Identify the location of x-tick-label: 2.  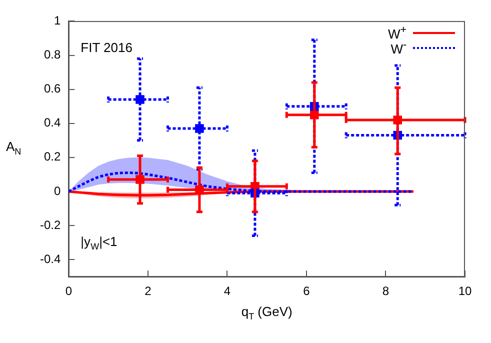
(148, 291).